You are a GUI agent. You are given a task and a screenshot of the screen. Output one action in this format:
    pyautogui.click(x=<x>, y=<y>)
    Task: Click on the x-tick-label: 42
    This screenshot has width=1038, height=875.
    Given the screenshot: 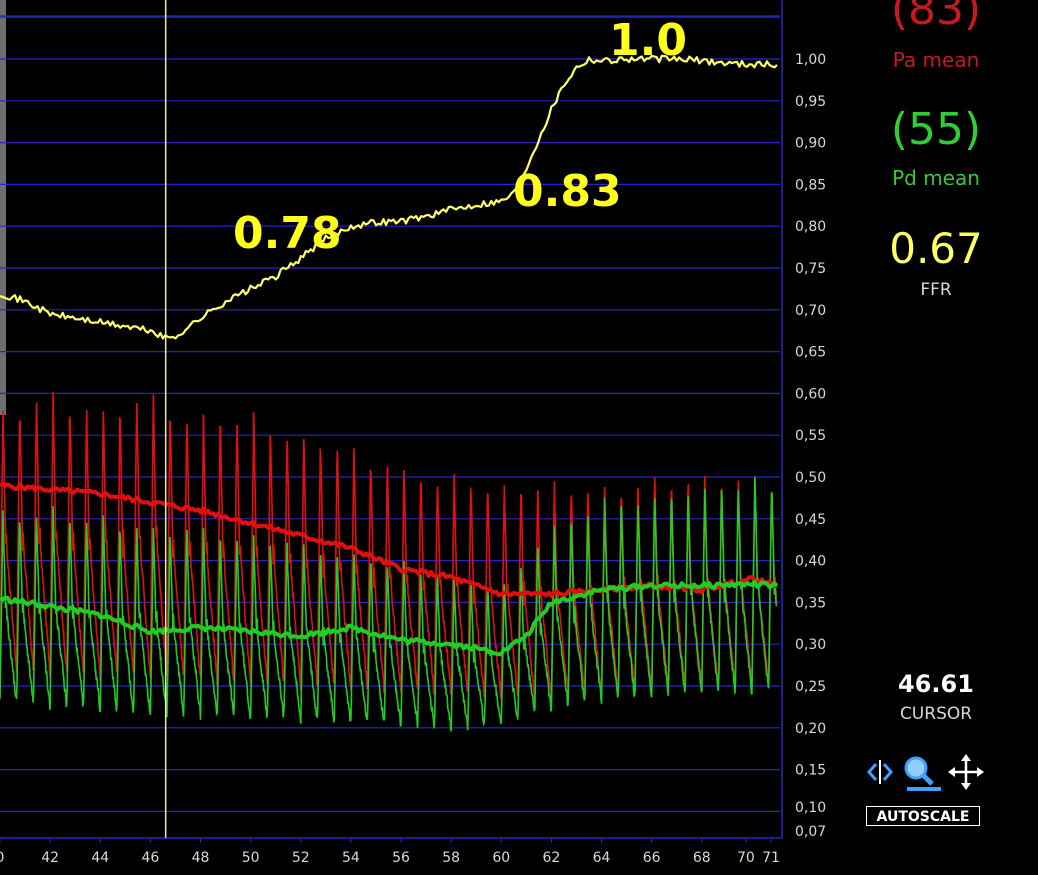 What is the action you would take?
    pyautogui.click(x=50, y=858)
    